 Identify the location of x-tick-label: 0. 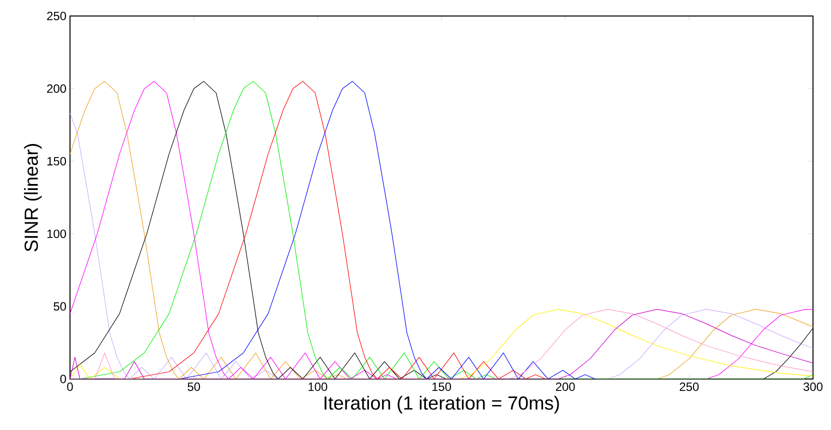
(70, 386).